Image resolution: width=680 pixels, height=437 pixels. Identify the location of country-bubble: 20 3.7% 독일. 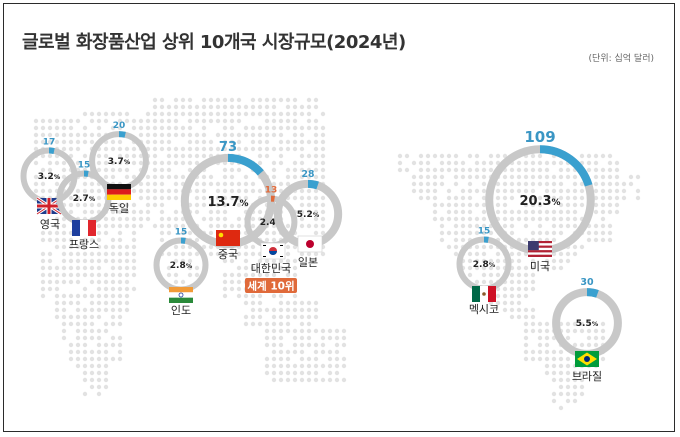
(119, 168).